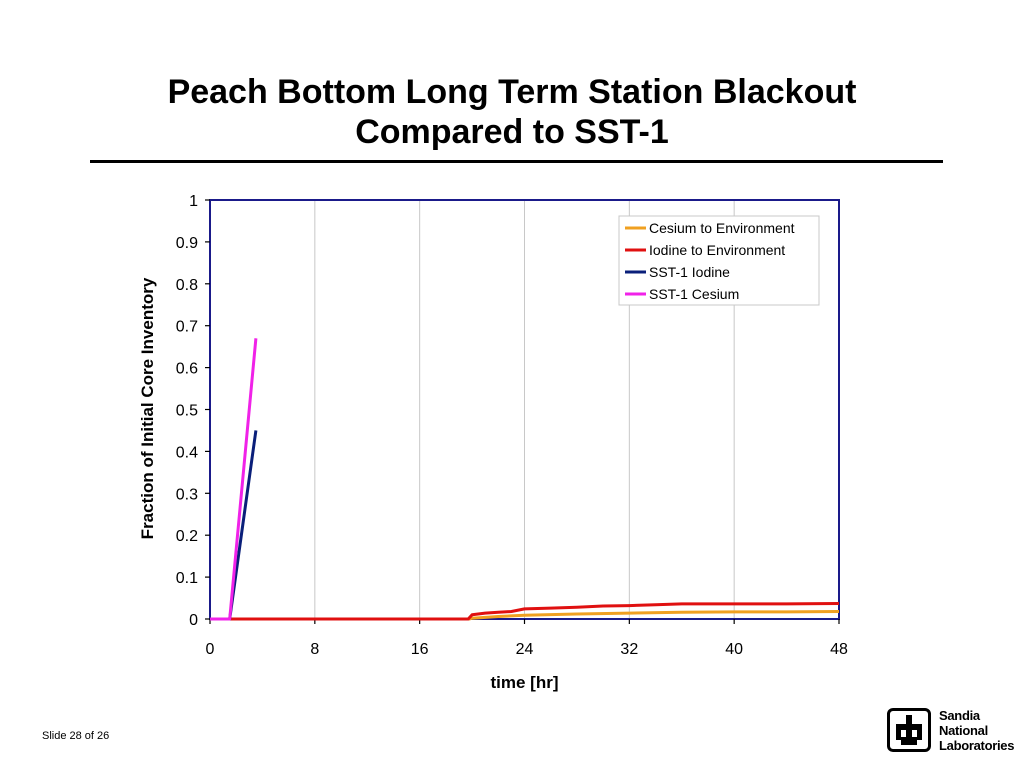  What do you see at coordinates (210, 649) in the screenshot?
I see `x-tick-label: 0` at bounding box center [210, 649].